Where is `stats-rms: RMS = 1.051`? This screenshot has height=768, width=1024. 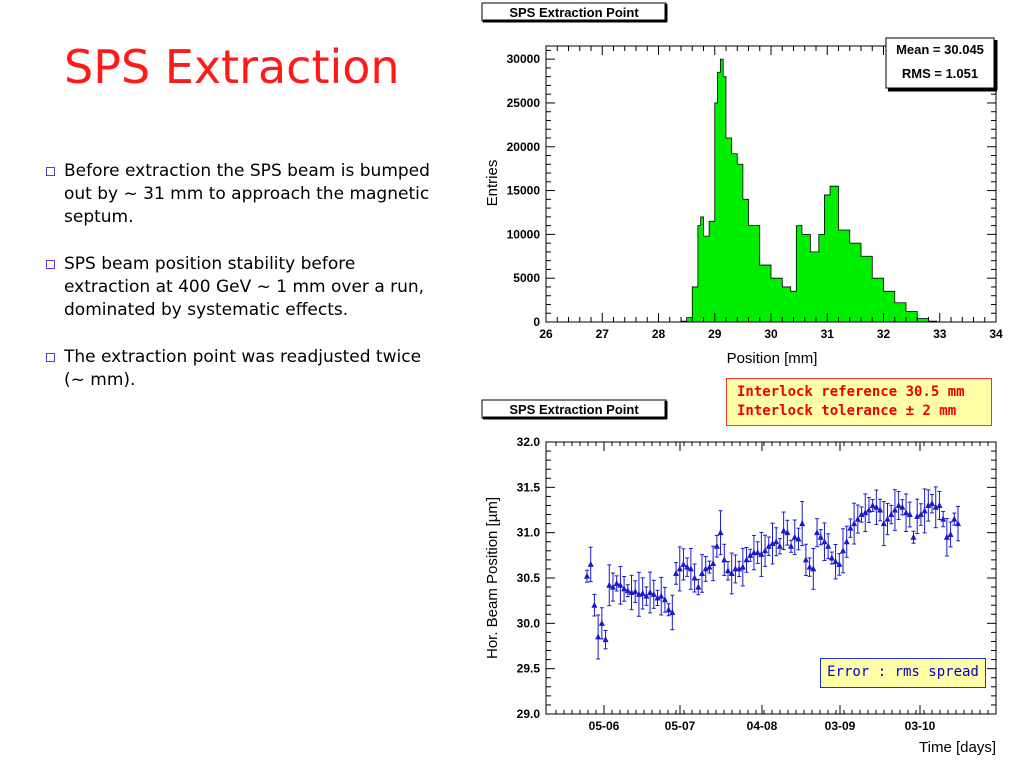 stats-rms: RMS = 1.051 is located at coordinates (940, 73).